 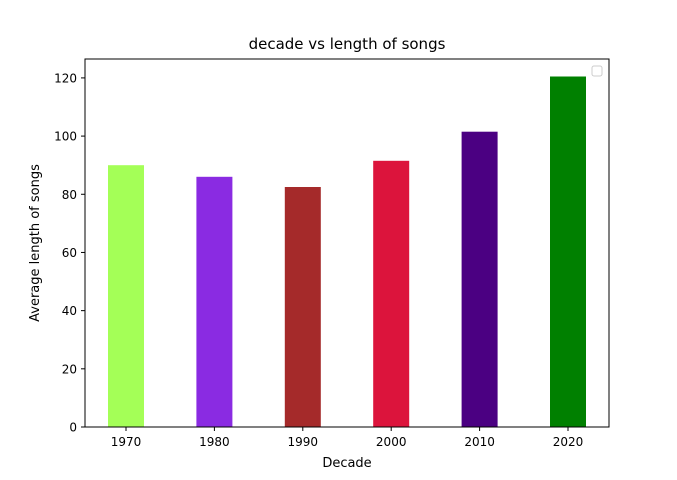 I want to click on y-tick-label: 40, so click(x=69, y=311).